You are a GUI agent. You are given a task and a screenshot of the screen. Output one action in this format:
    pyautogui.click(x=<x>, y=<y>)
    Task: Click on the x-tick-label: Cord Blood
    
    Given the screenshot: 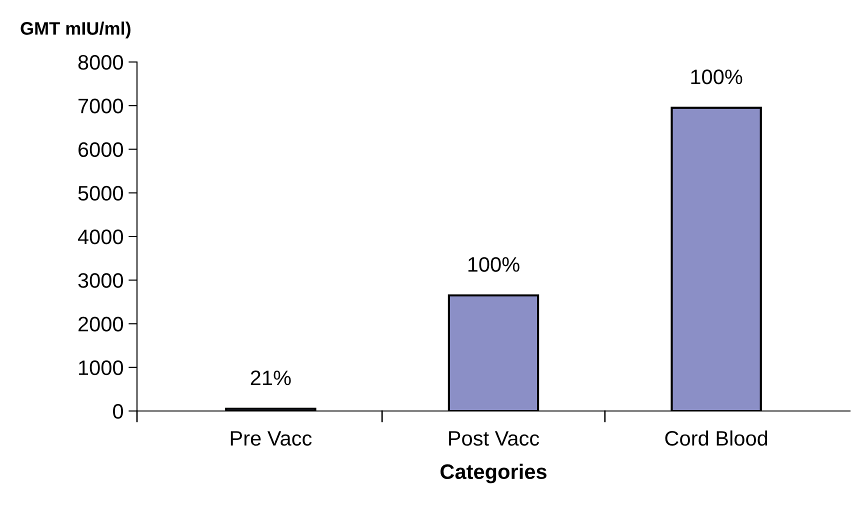 What is the action you would take?
    pyautogui.click(x=716, y=438)
    